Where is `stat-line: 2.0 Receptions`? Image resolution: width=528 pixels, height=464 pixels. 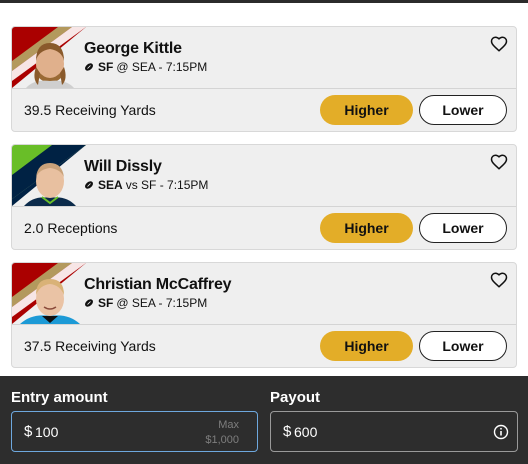 stat-line: 2.0 Receptions is located at coordinates (71, 228).